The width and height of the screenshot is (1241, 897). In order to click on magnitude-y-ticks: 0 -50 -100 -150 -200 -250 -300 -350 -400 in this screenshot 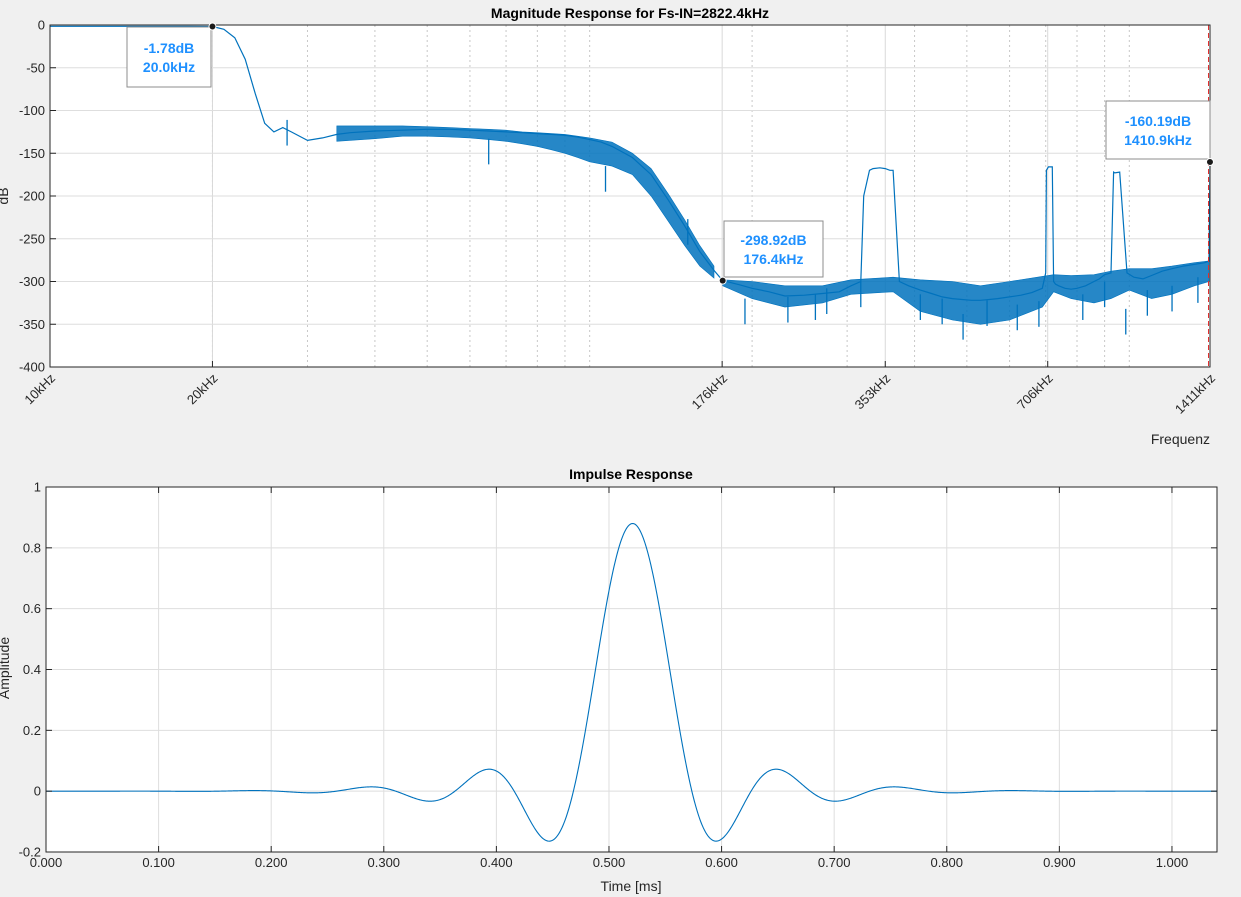, I will do `click(37, 196)`.